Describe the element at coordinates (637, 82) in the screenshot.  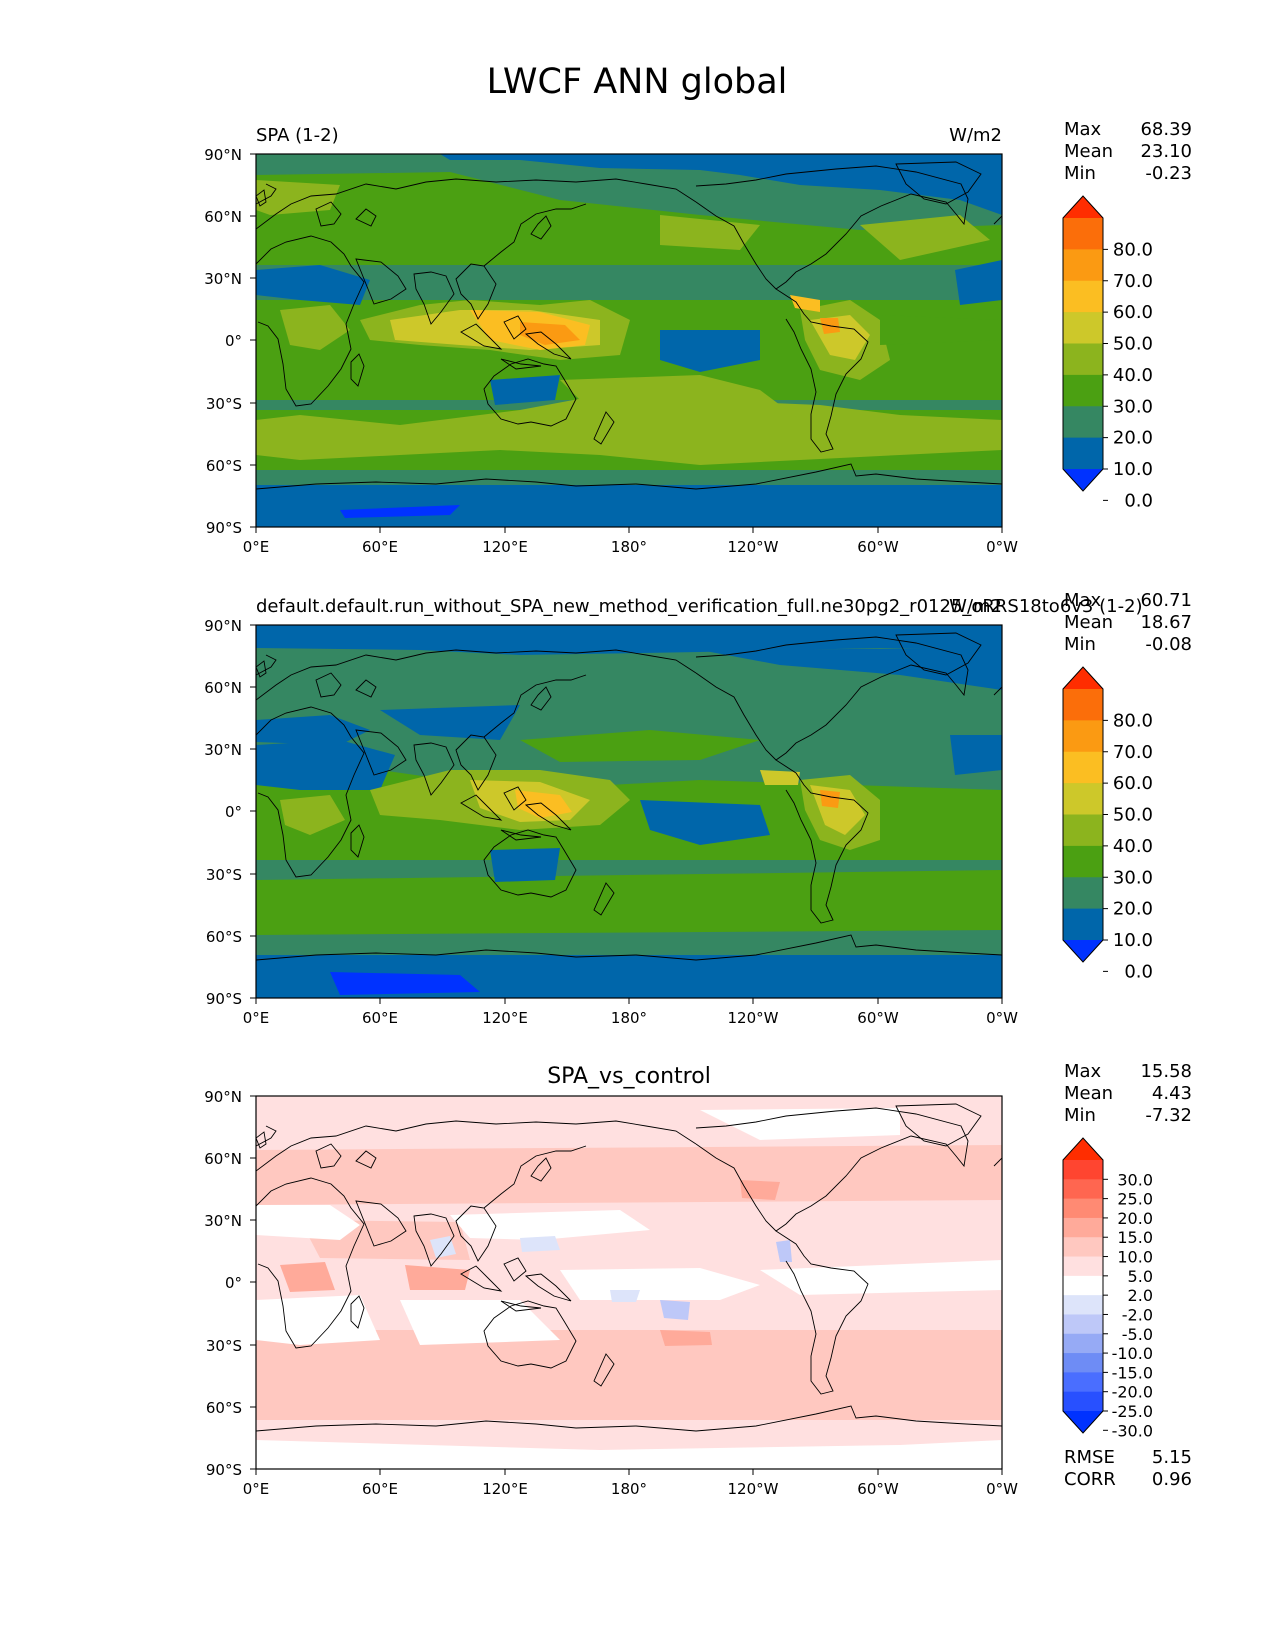
I see `figure-title: LWCF ANN global` at that location.